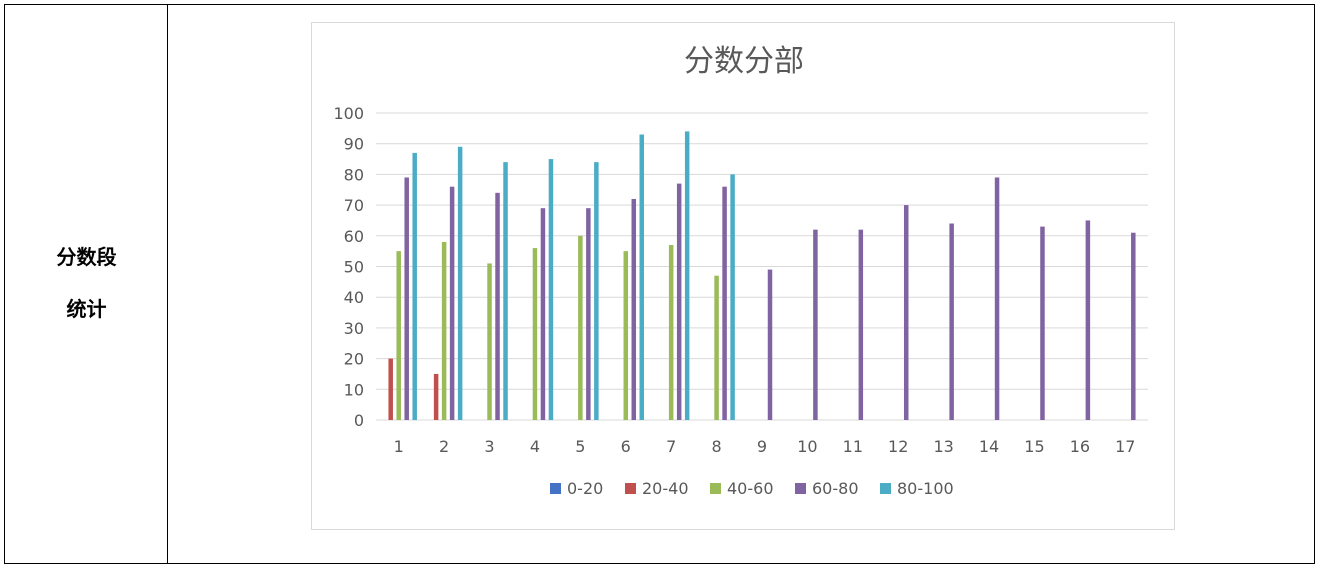 The image size is (1319, 564). I want to click on y-tick-label: 40, so click(354, 297).